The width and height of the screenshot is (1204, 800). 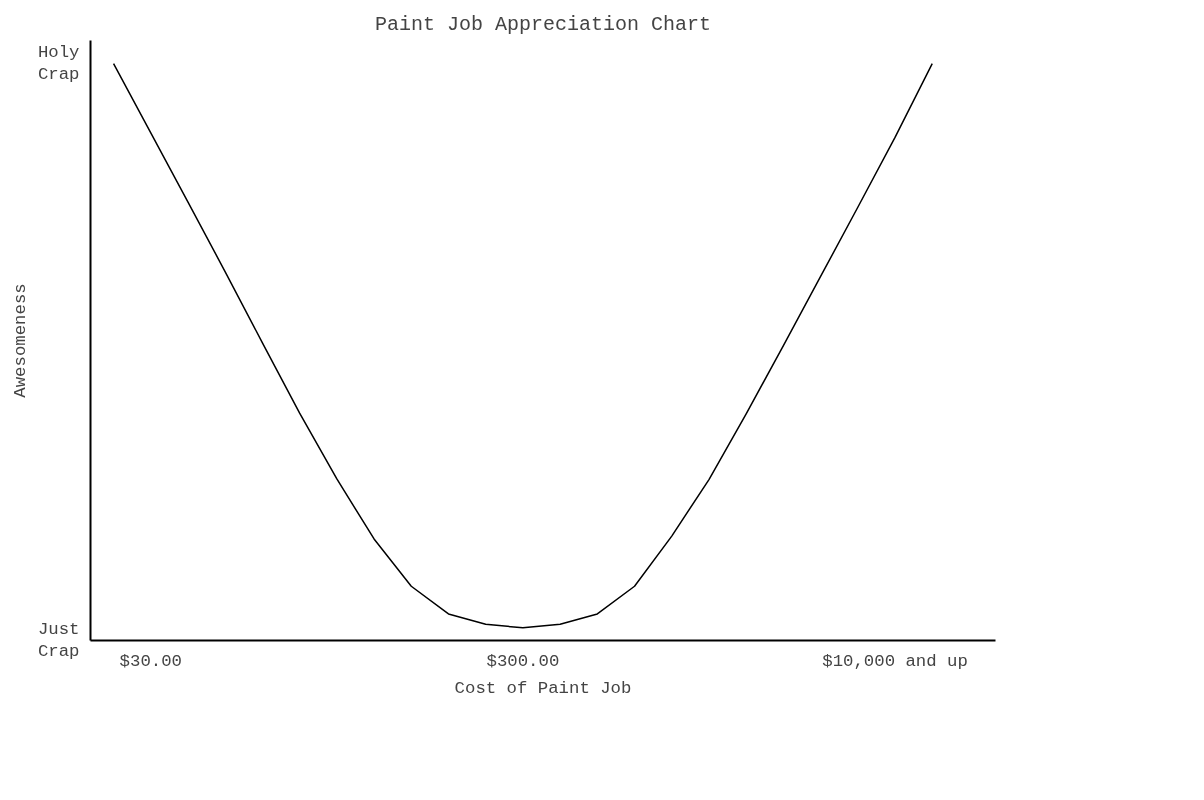 What do you see at coordinates (543, 688) in the screenshot?
I see `x-axis-title: Cost of Paint Job` at bounding box center [543, 688].